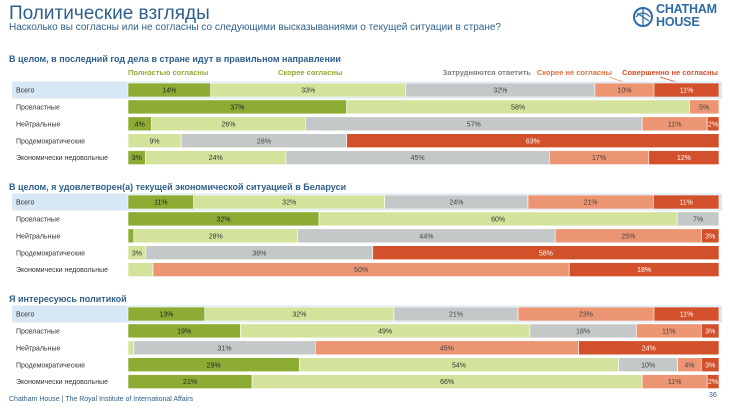 The height and width of the screenshot is (407, 732). Describe the element at coordinates (498, 220) in the screenshot. I see `data-label: 60%` at that location.